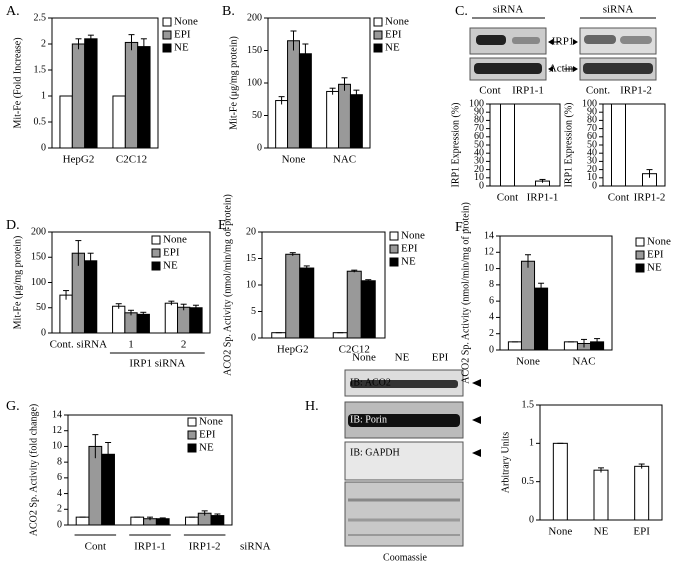 This screenshot has height=570, width=683. I want to click on band-label: IB: ACO2, so click(370, 382).